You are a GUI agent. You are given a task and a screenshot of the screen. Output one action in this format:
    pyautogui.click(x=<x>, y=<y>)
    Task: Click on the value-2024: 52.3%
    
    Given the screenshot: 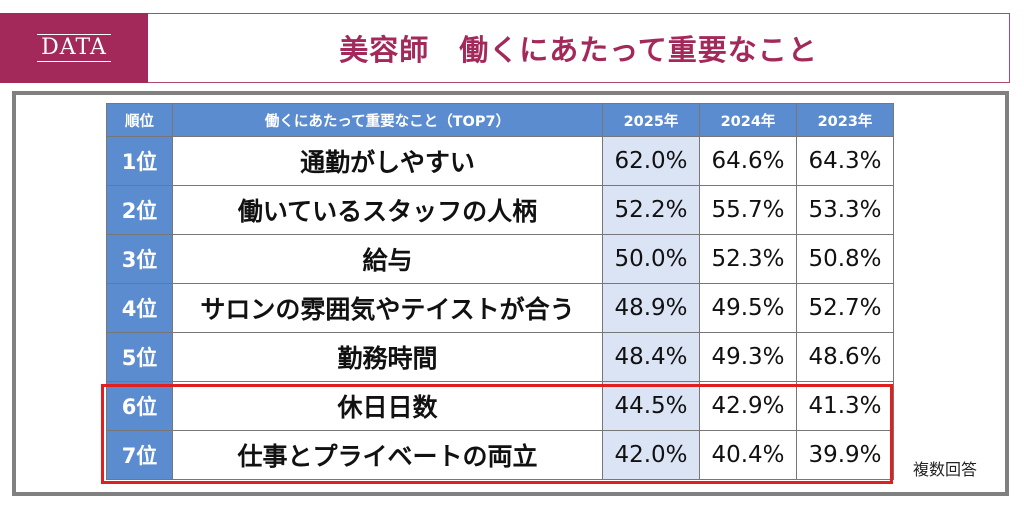 What is the action you would take?
    pyautogui.click(x=748, y=259)
    